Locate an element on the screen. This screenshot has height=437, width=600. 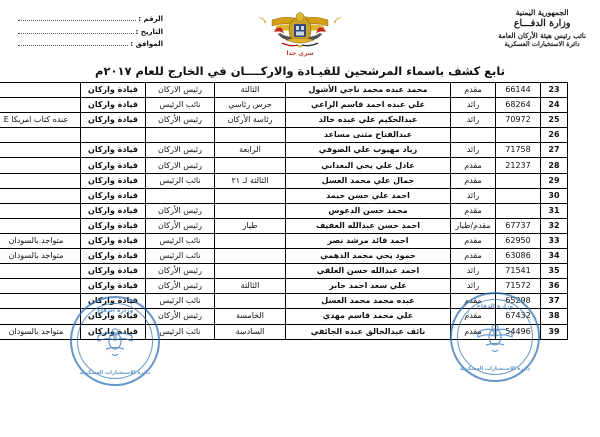
row-course: رئاسة الأركان is located at coordinates (250, 120).